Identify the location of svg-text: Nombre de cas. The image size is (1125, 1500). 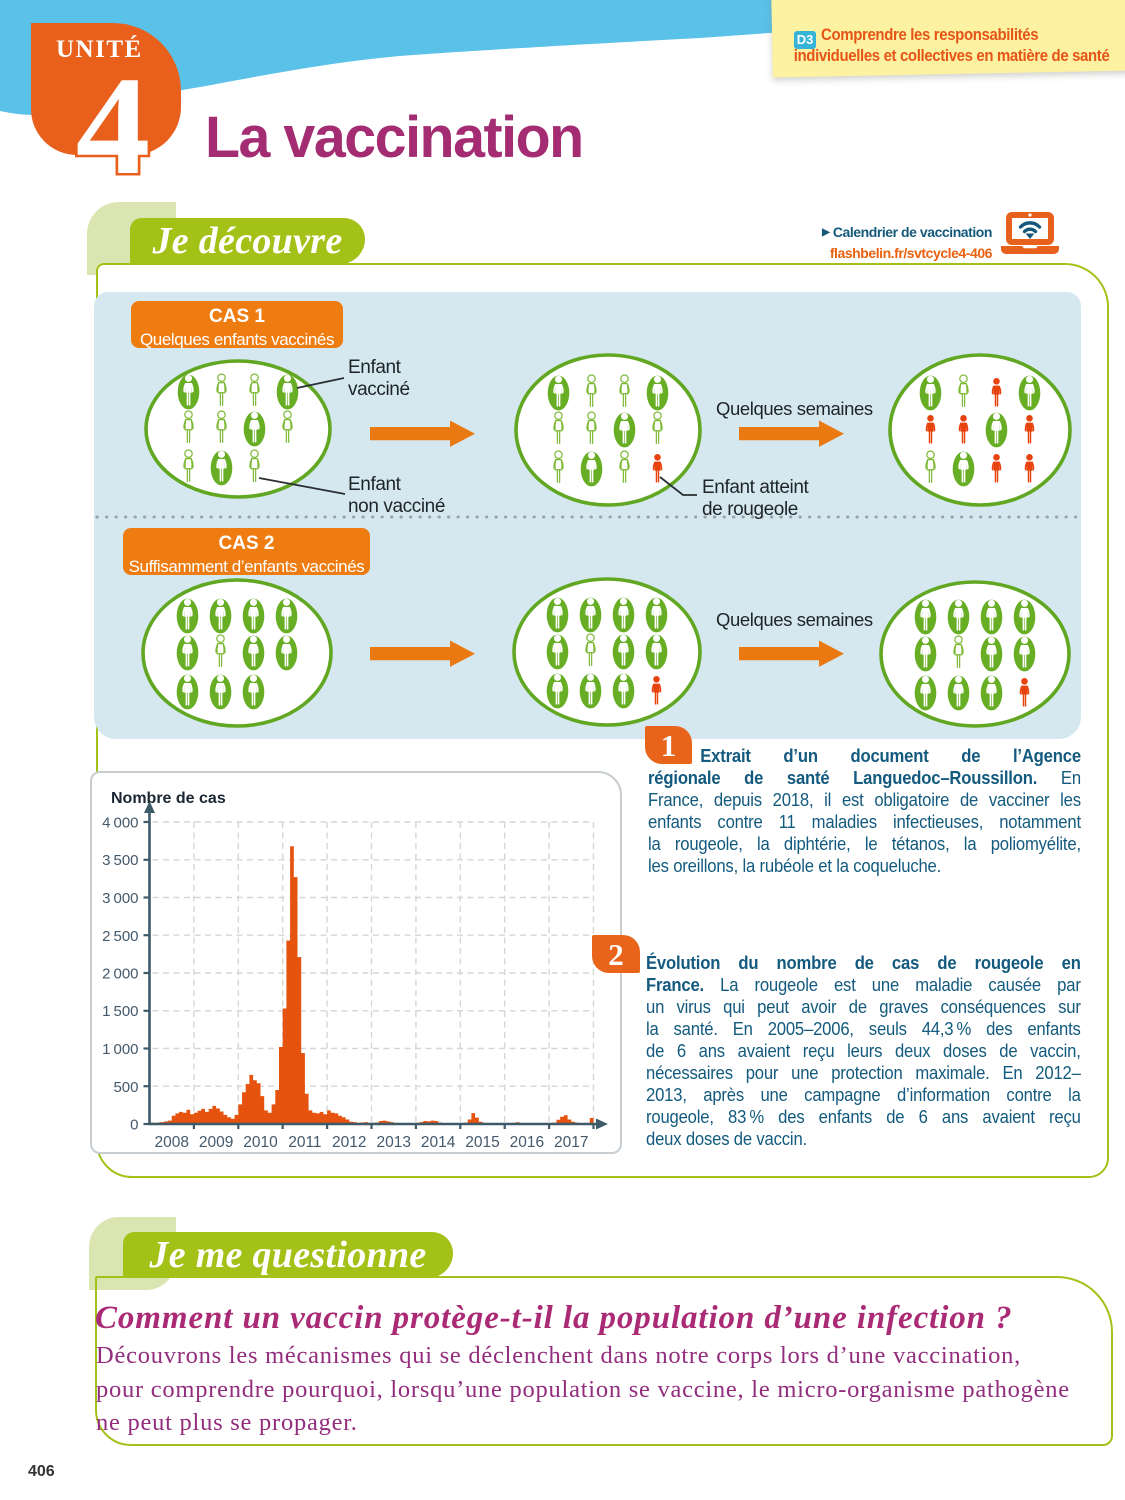
(168, 798).